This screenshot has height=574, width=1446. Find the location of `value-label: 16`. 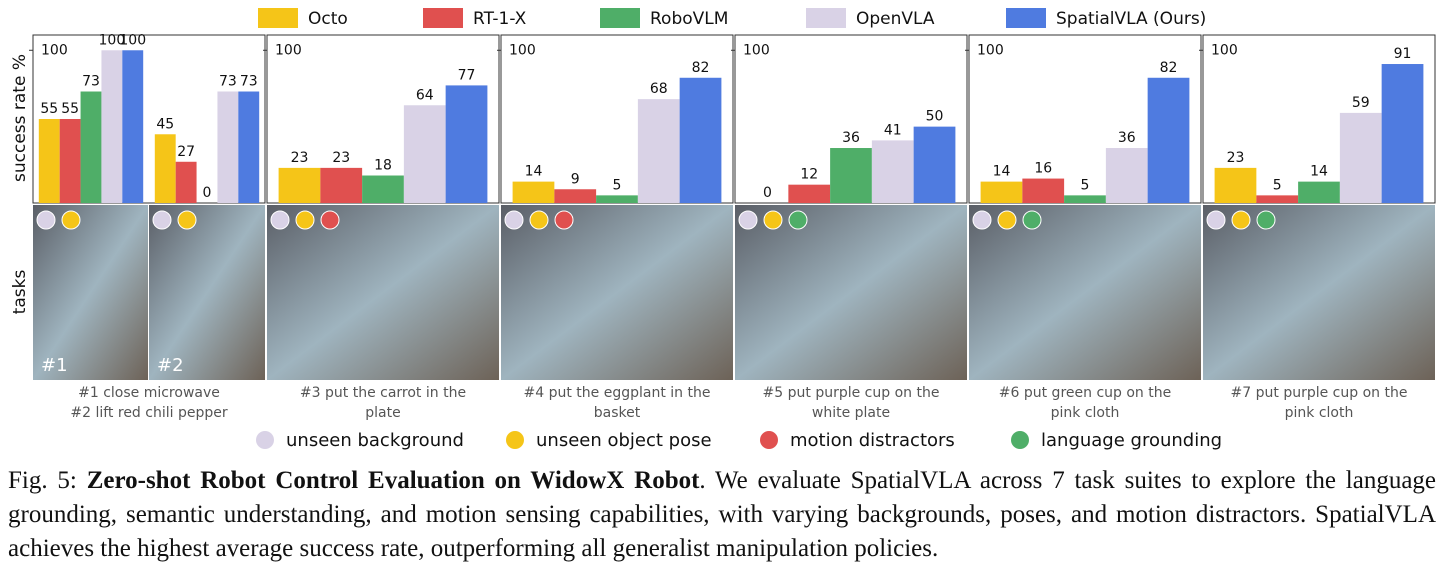

value-label: 16 is located at coordinates (1043, 169).